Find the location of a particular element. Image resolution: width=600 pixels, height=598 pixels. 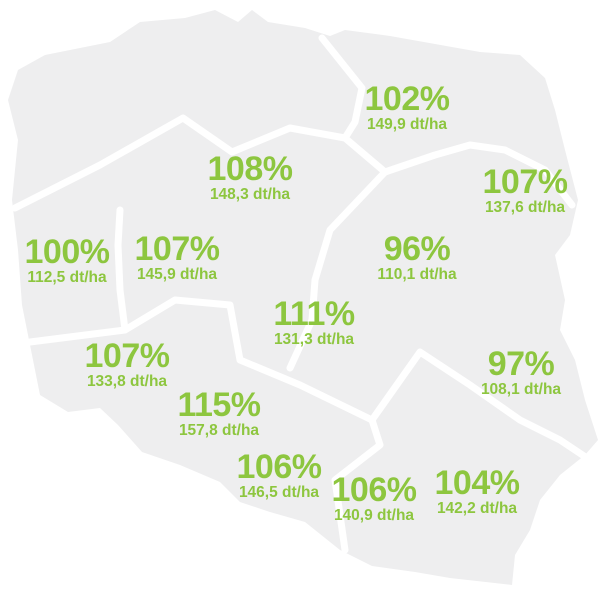

region-yield: 108,1 dt/ha is located at coordinates (521, 389).